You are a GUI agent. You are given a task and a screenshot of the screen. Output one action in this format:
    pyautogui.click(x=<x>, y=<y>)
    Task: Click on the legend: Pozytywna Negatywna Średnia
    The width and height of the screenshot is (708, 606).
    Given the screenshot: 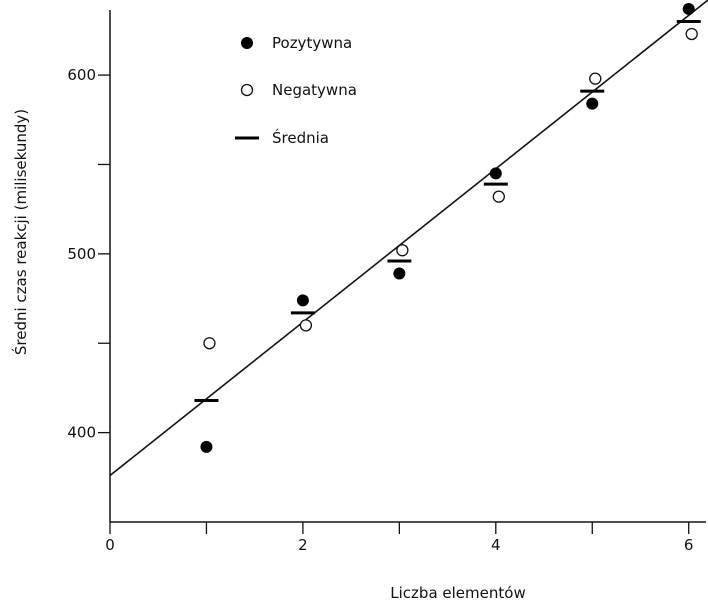 What is the action you would take?
    pyautogui.click(x=296, y=90)
    